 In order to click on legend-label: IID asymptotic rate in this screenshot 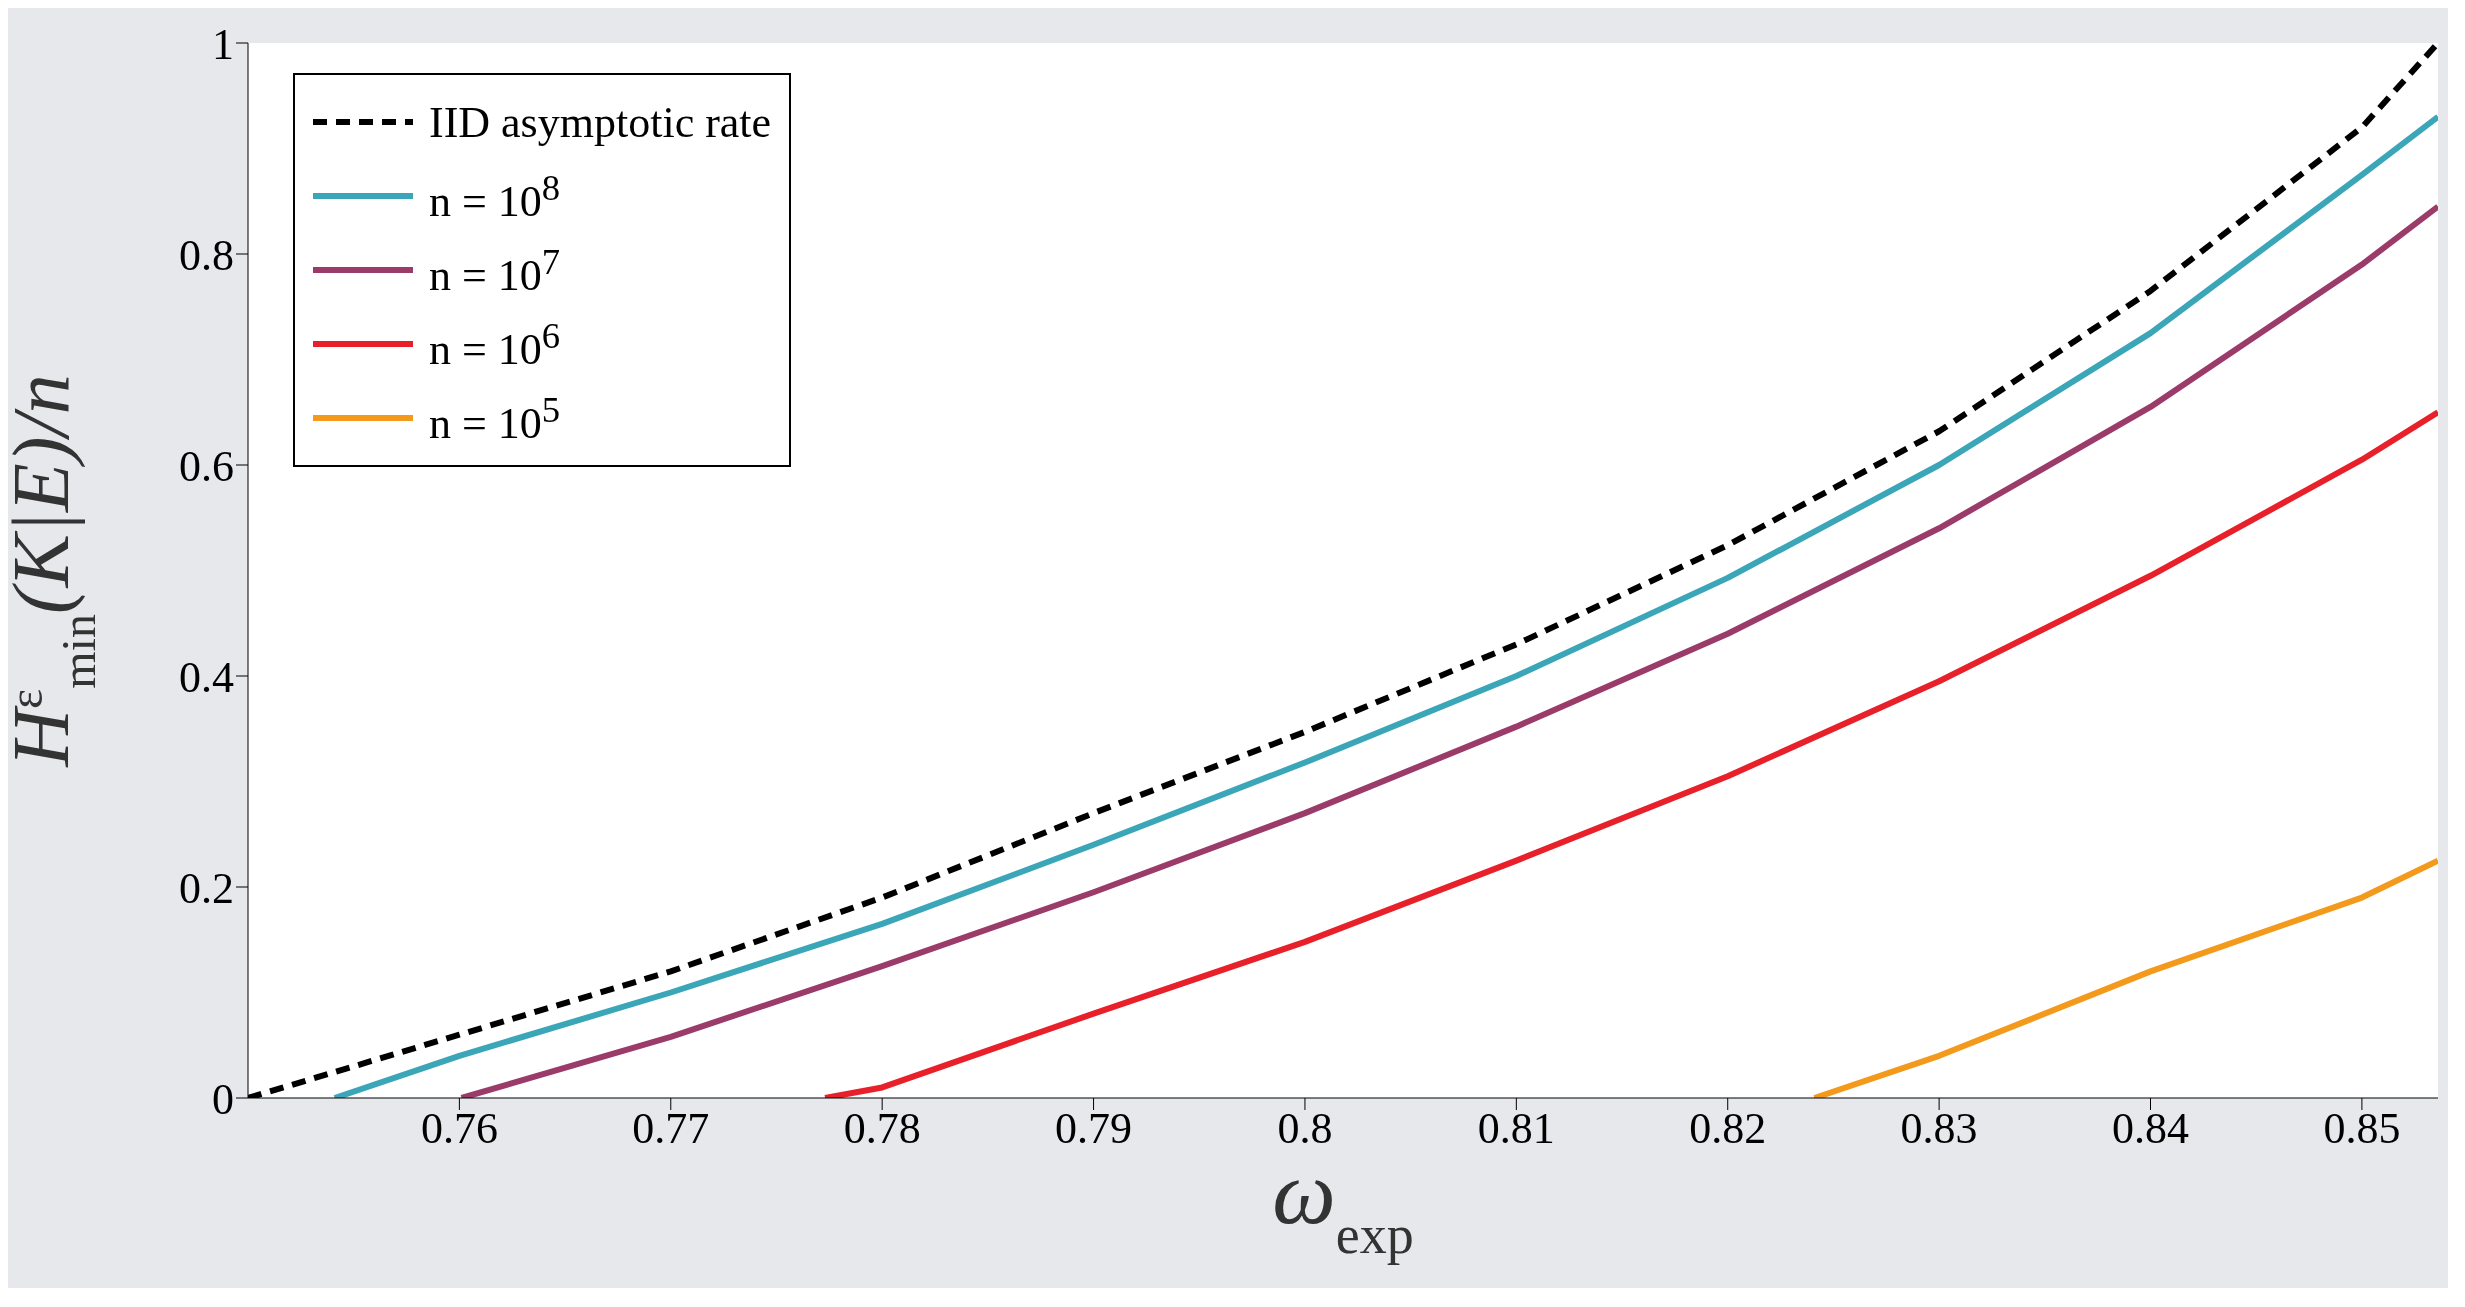, I will do `click(600, 122)`.